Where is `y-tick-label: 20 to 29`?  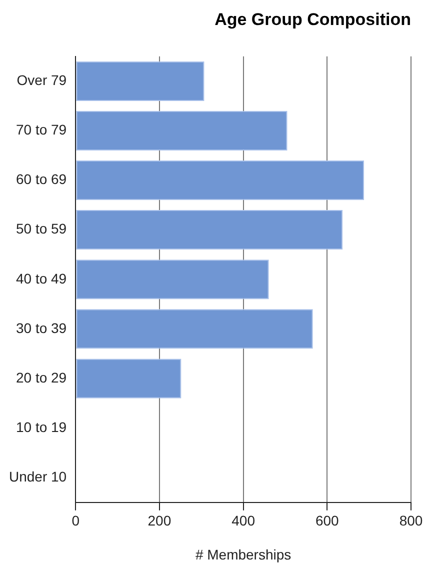
y-tick-label: 20 to 29 is located at coordinates (41, 377).